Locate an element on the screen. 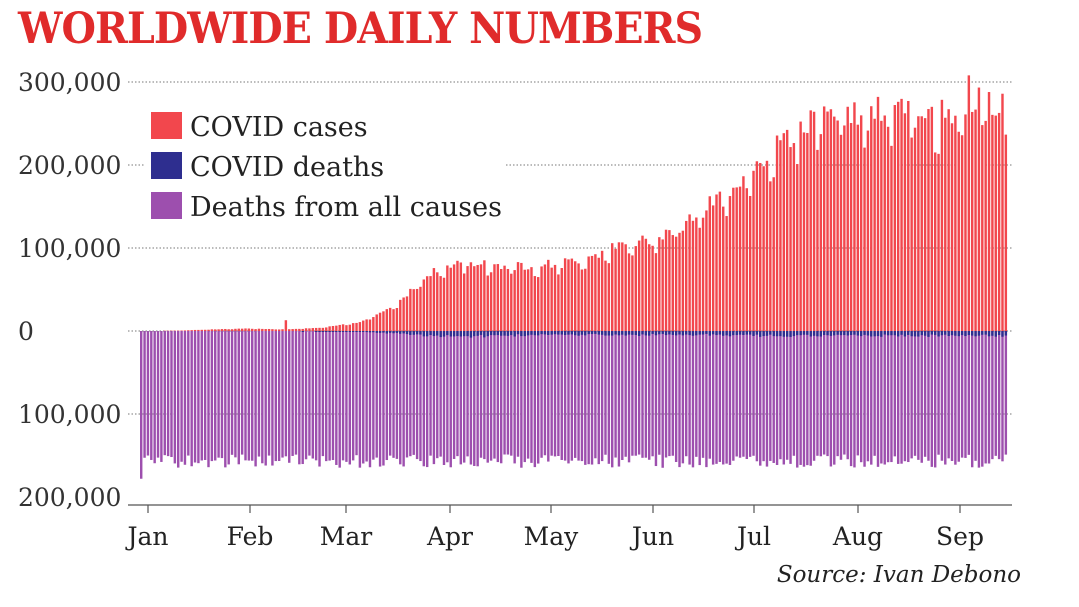  legend-label: Deaths from all causes is located at coordinates (346, 207).